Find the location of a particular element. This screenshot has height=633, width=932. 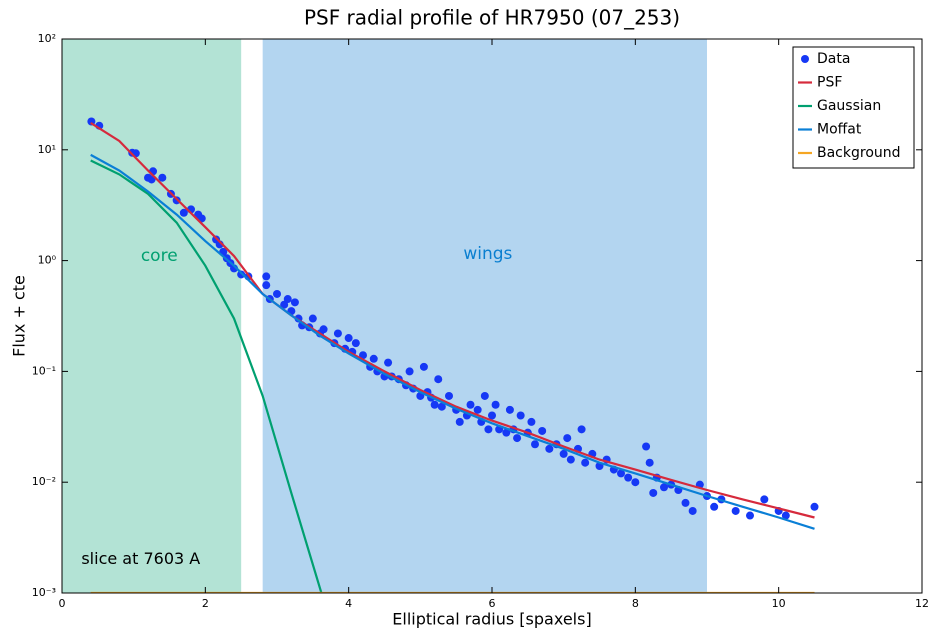

y-tick-label: 10⁻¹ is located at coordinates (44, 370).